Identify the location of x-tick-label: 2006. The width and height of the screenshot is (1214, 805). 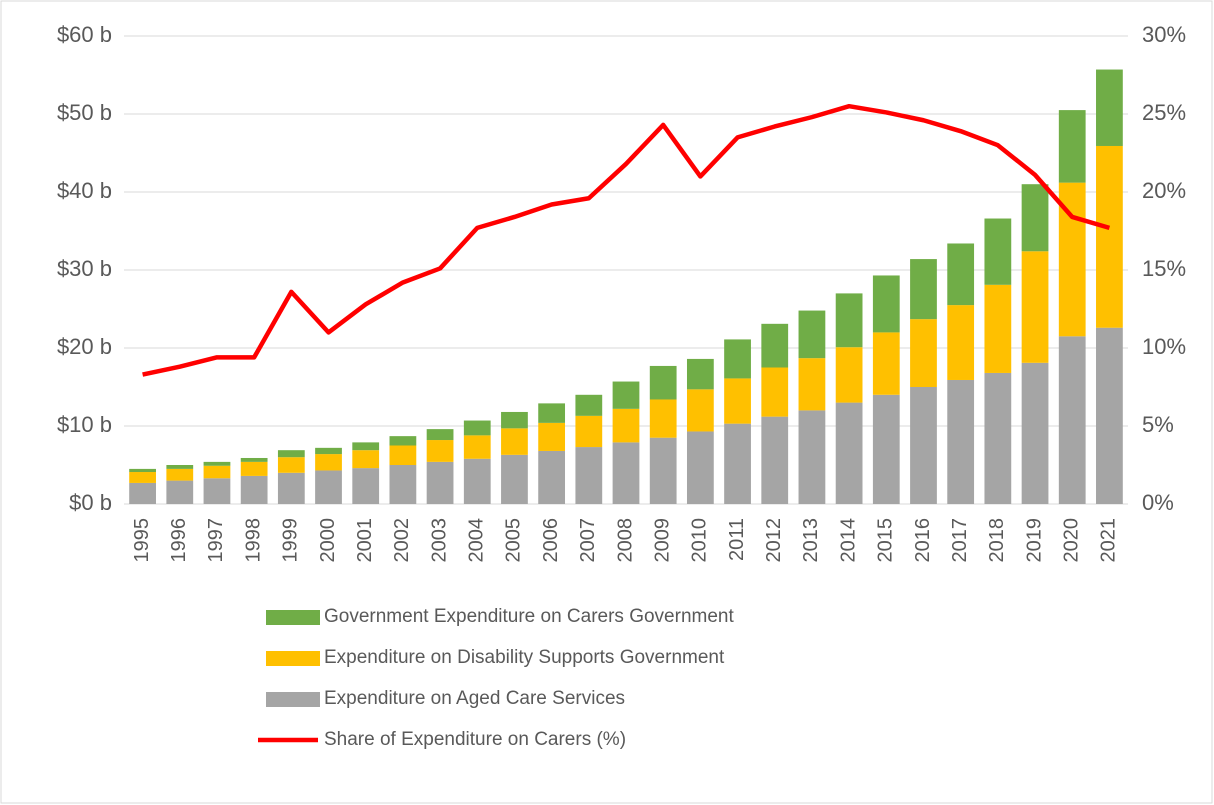
(551, 540).